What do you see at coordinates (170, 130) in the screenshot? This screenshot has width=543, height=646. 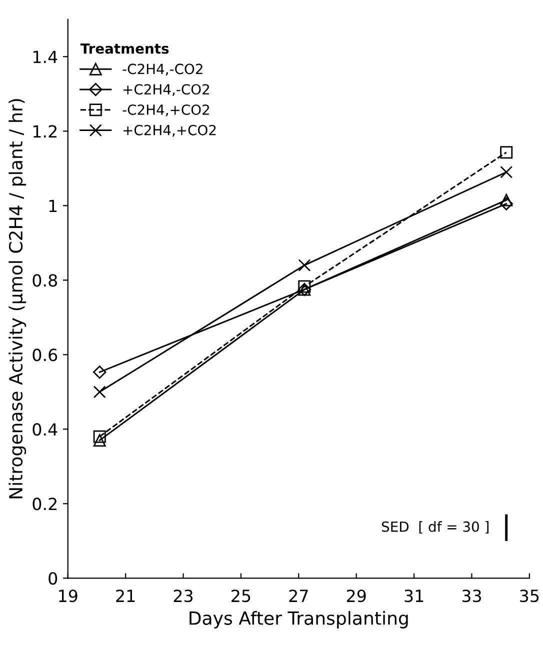 I see `legend-label: +C2H4,+CO2` at bounding box center [170, 130].